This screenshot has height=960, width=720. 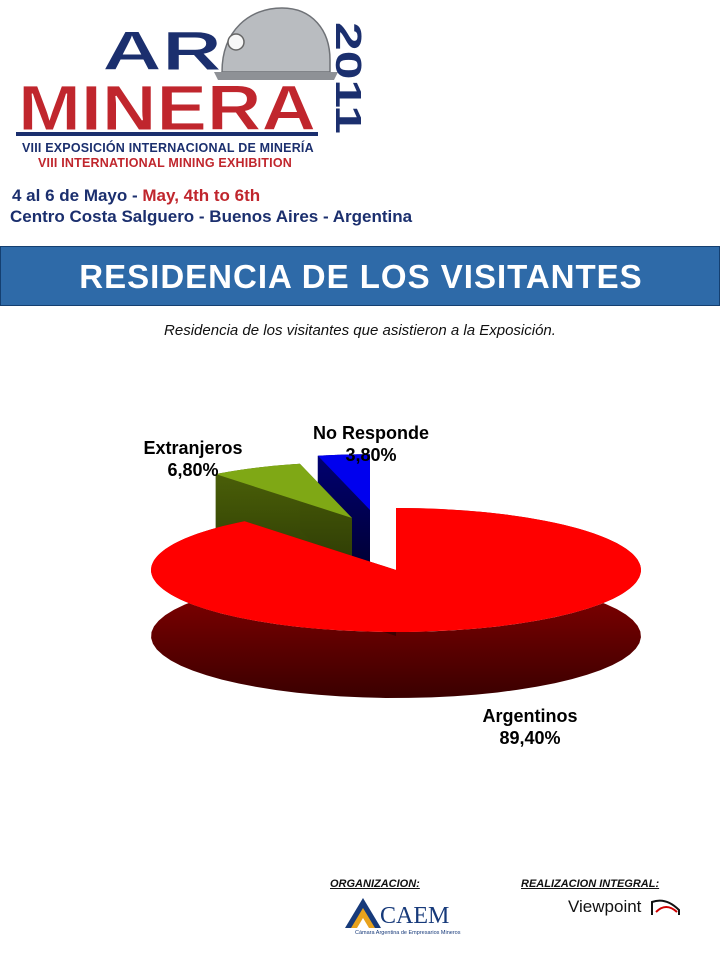 I want to click on slice-value-argentinos: 89,40%, so click(x=529, y=738).